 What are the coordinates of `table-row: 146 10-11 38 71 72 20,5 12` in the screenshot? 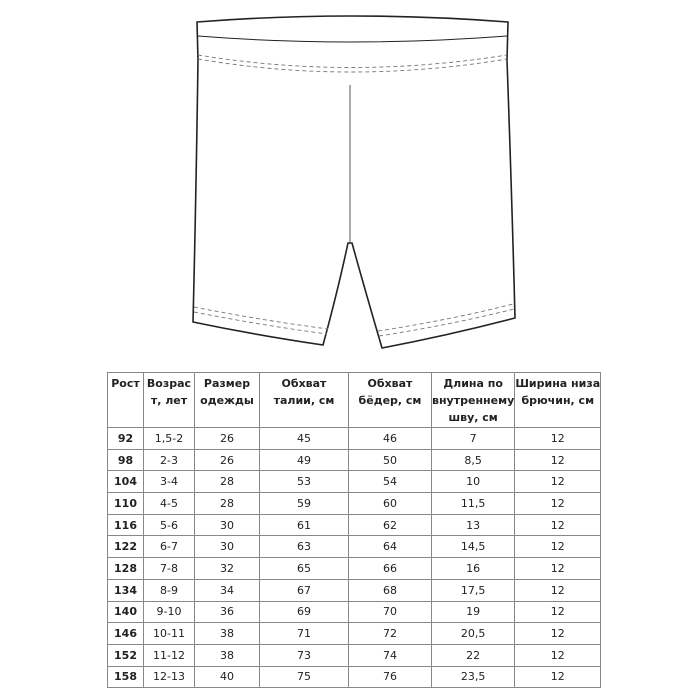 It's located at (354, 633).